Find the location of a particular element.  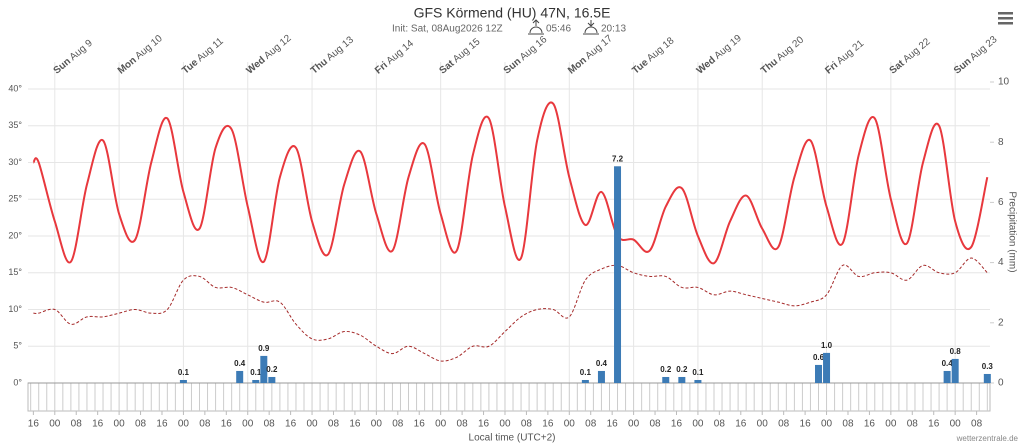

day-label: Tue Aug 18 is located at coordinates (653, 55).